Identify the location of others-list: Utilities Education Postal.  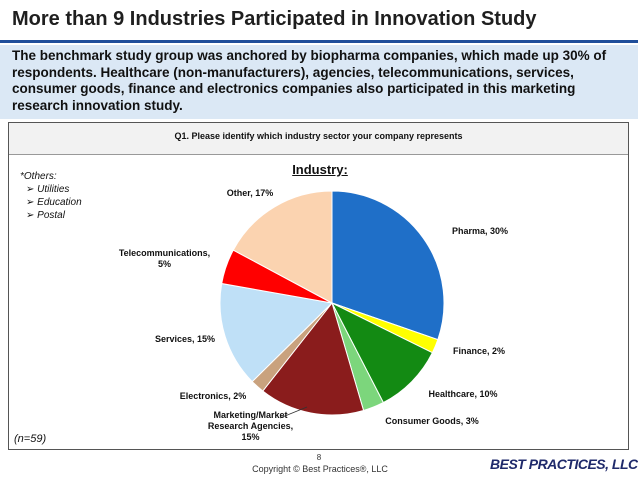
(51, 202).